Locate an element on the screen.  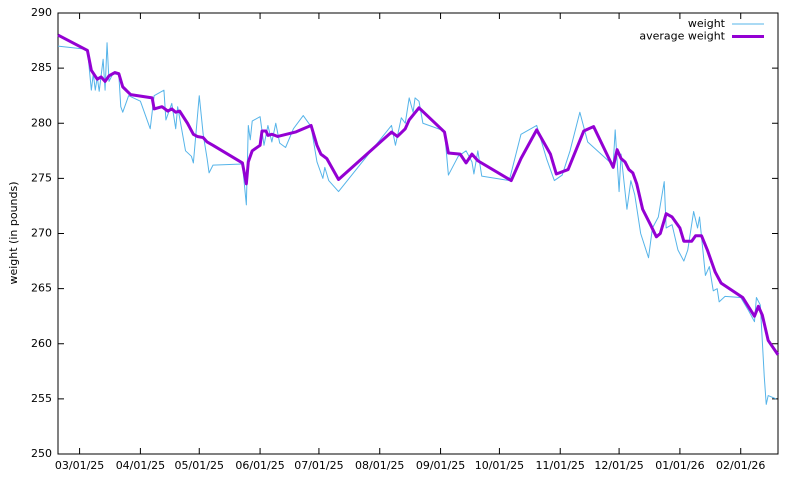
y-tick-label: 260 is located at coordinates (41, 343).